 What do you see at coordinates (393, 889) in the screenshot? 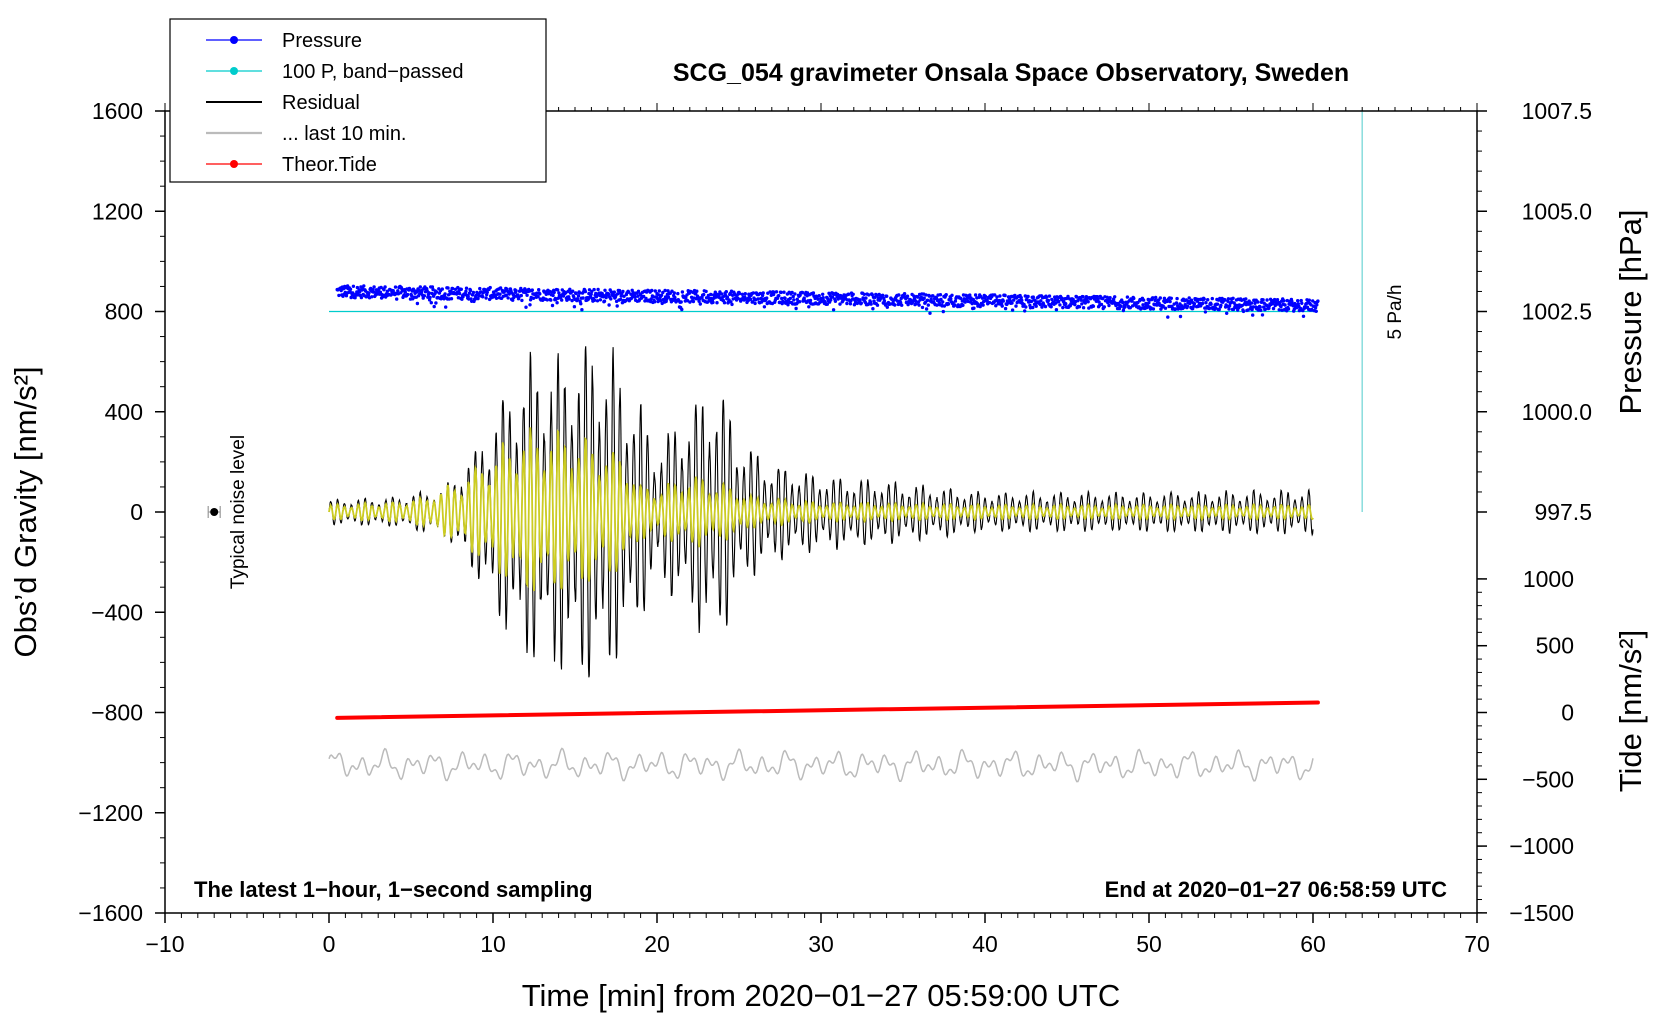
I see `sampling-note: The latest 1−hour, 1−second sampling` at bounding box center [393, 889].